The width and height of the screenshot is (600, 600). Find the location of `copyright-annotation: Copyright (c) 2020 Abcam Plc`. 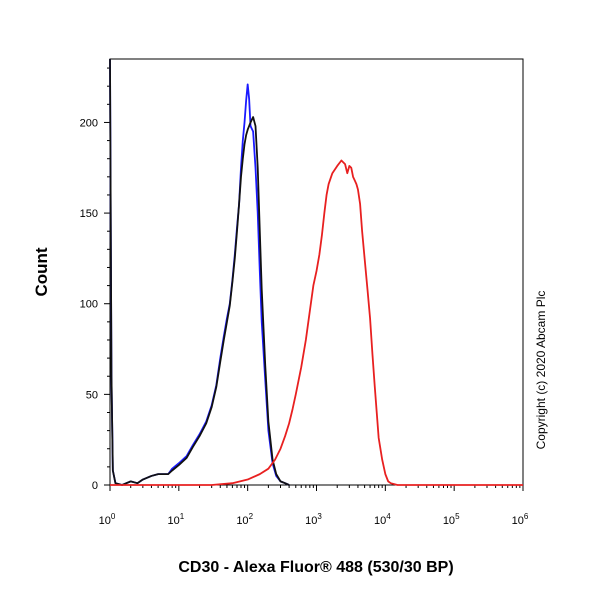

copyright-annotation: Copyright (c) 2020 Abcam Plc is located at coordinates (541, 370).